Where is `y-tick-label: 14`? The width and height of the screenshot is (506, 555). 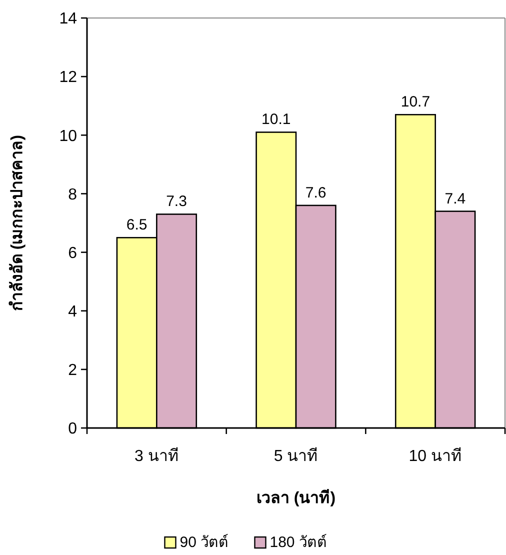
y-tick-label: 14 is located at coordinates (68, 19).